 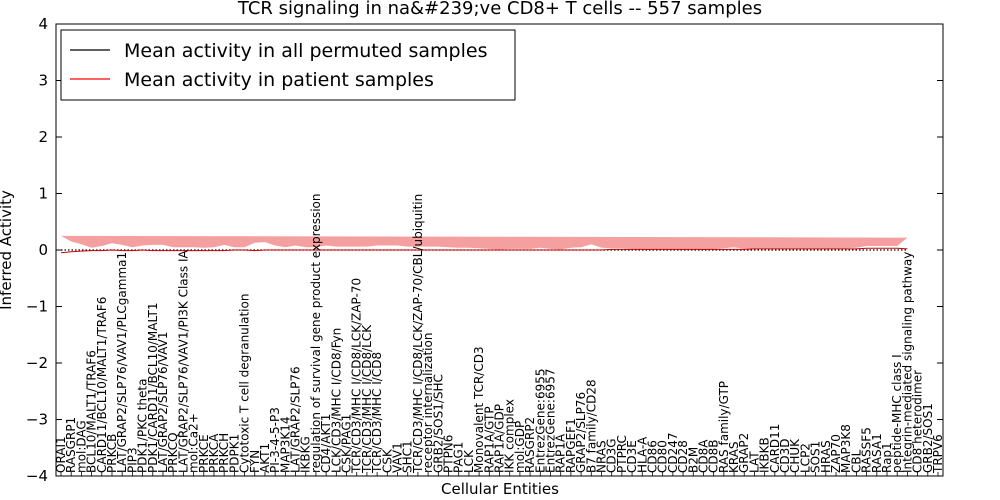 What do you see at coordinates (326, 443) in the screenshot?
I see `x-category-label: CD4/AKT1` at bounding box center [326, 443].